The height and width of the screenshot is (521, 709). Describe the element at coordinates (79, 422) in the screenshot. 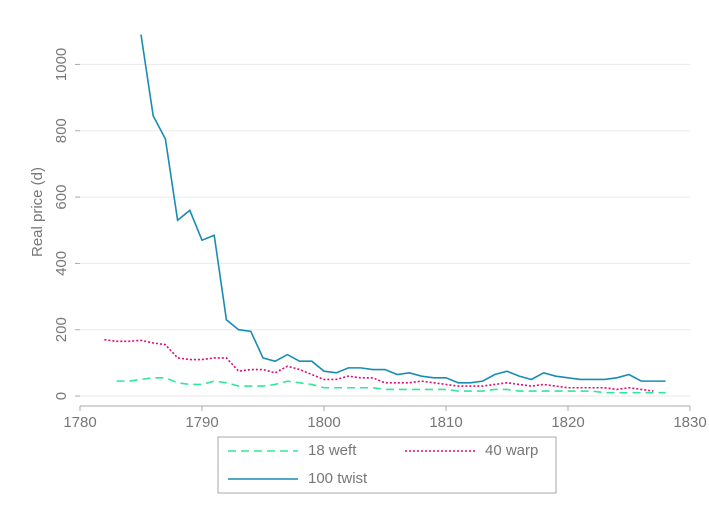

I see `x-tick-label: 1780` at that location.